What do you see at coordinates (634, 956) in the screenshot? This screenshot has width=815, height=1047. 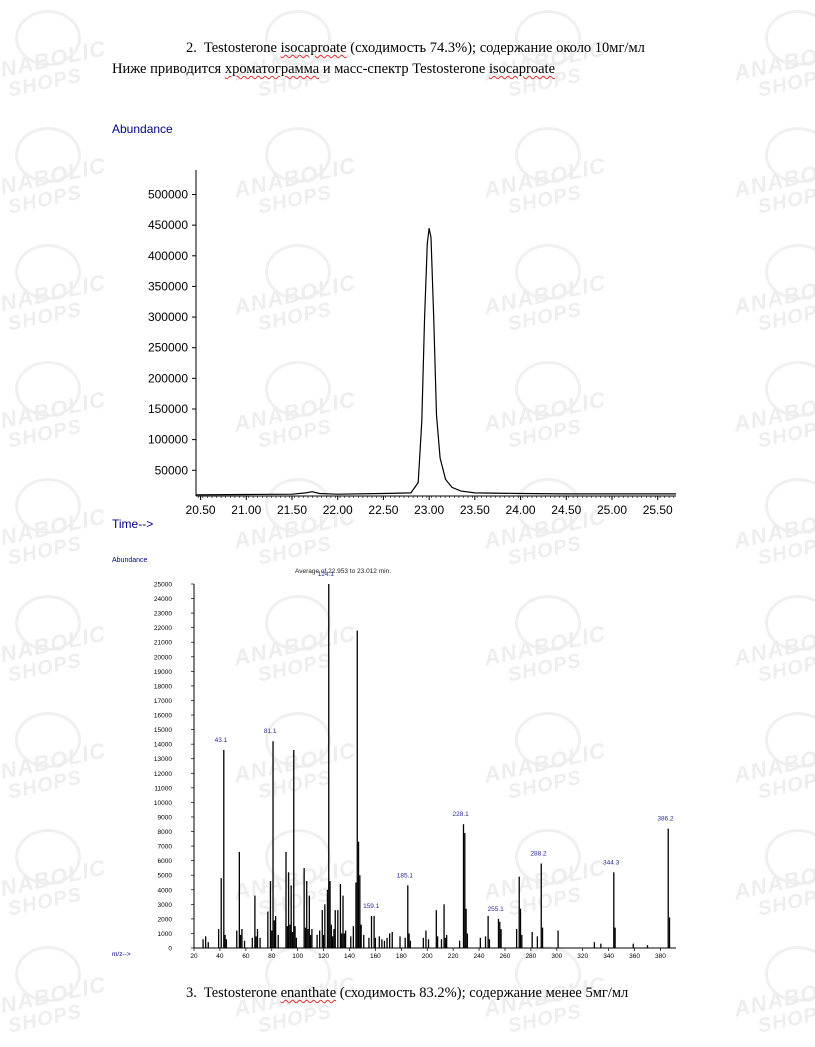 I see `spectrum-x-tick-label: 360` at bounding box center [634, 956].